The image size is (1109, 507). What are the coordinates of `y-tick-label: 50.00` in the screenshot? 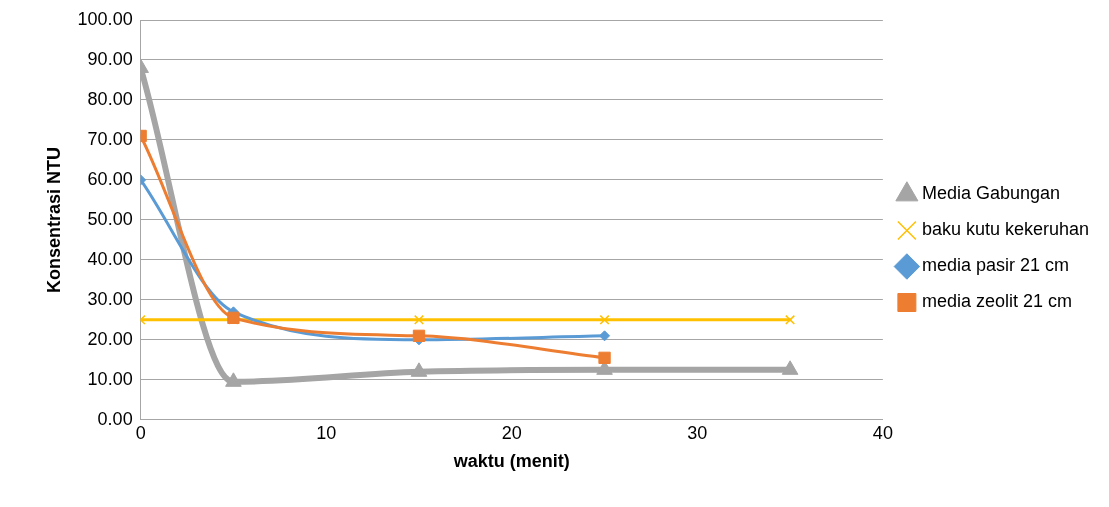 It's located at (110, 218).